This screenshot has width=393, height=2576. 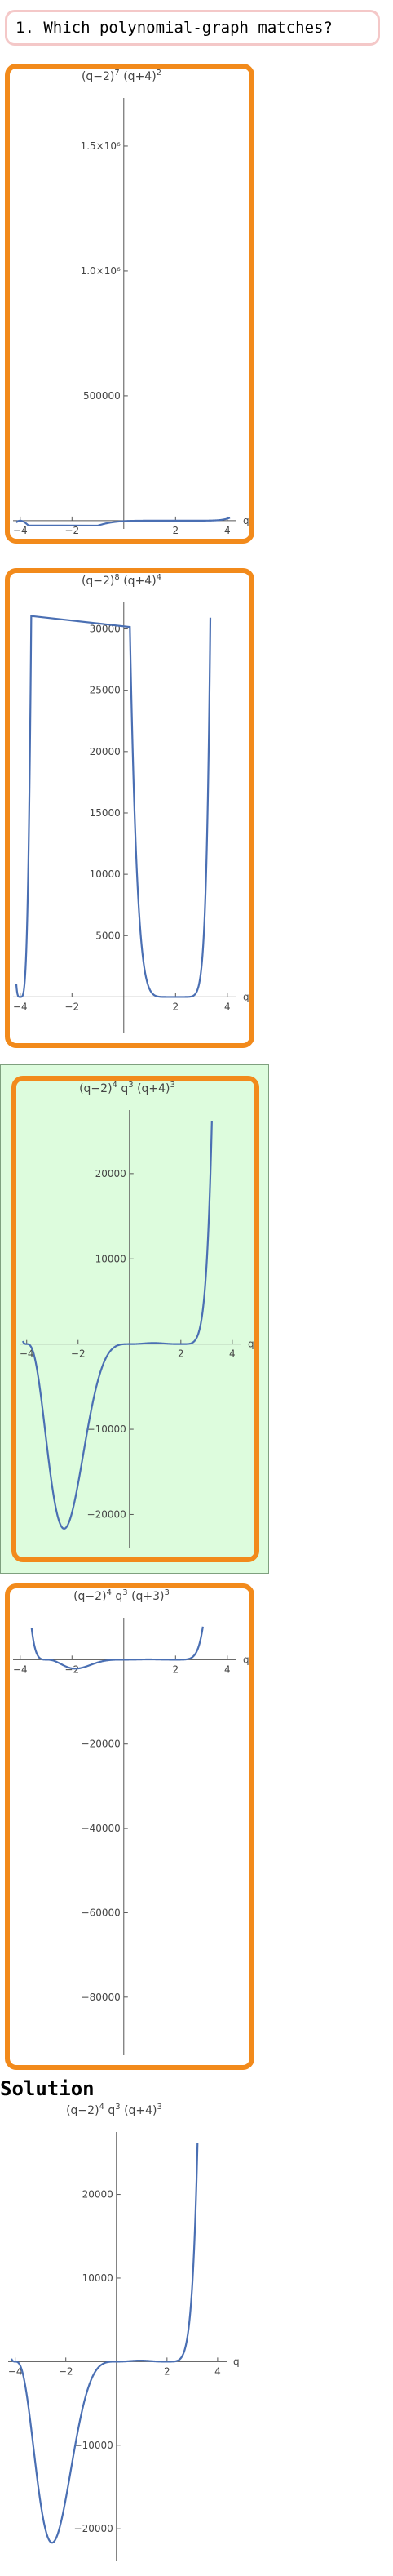 I want to click on question-text: 1. Which polynomial-graph matches?, so click(x=174, y=28).